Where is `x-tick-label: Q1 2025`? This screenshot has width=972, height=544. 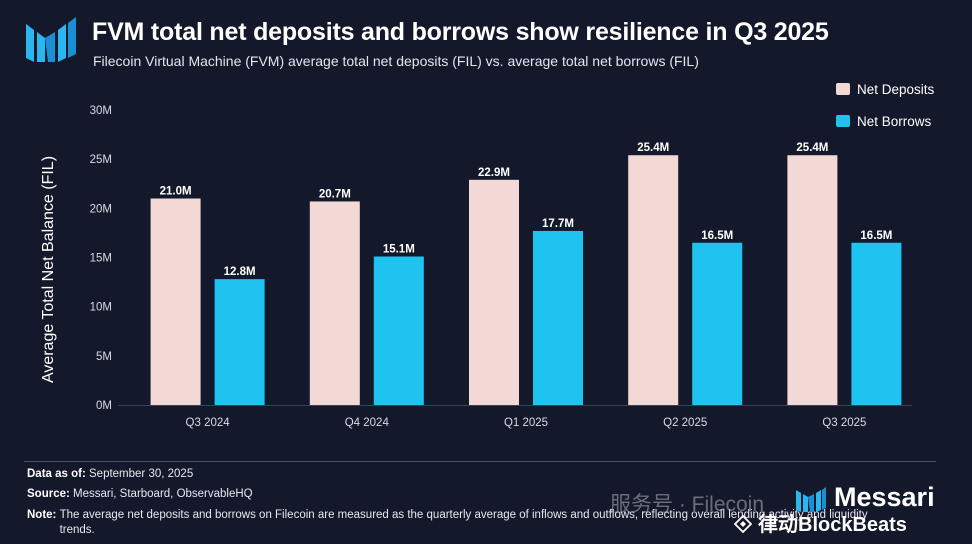 x-tick-label: Q1 2025 is located at coordinates (526, 423).